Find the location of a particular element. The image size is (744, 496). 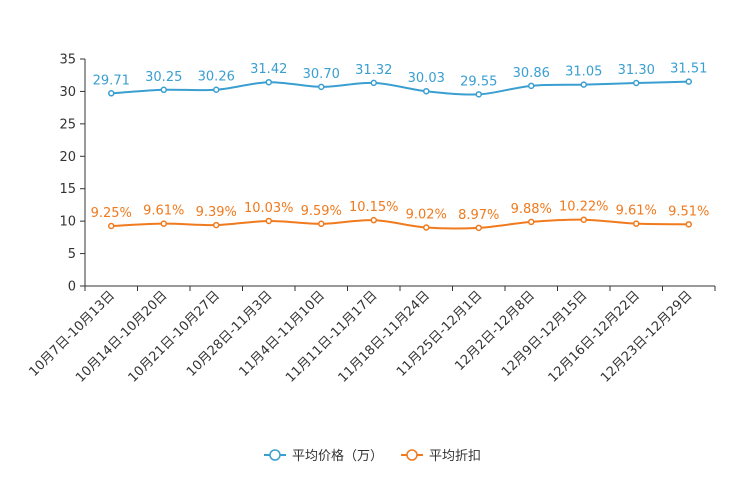

data-label: 10.03% is located at coordinates (269, 208).